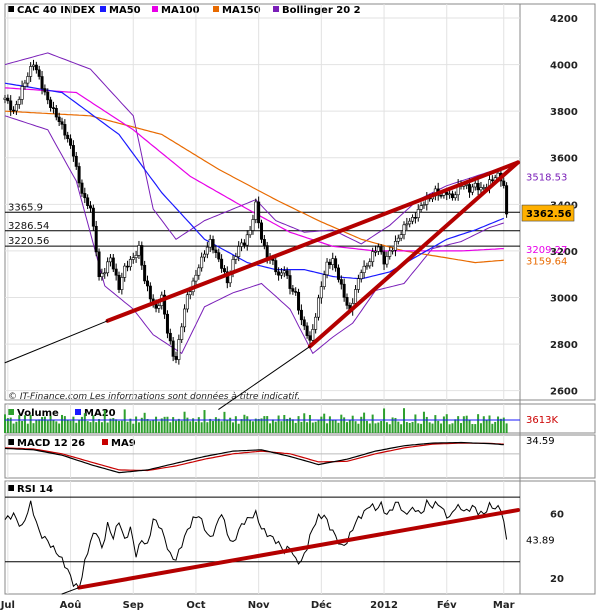 The width and height of the screenshot is (600, 616). I want to click on macd-value-label: 34.59, so click(540, 441).